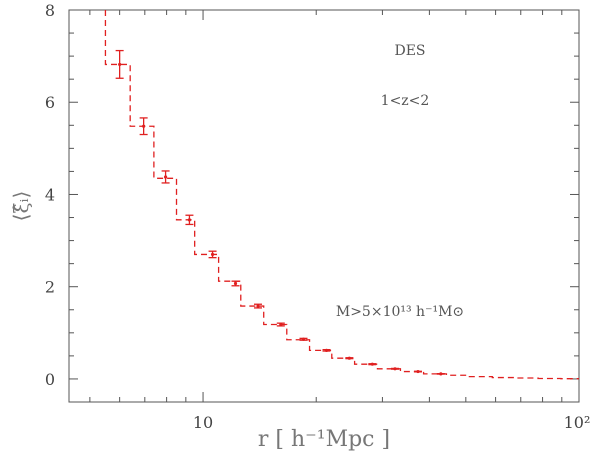 Image resolution: width=600 pixels, height=454 pixels. What do you see at coordinates (21, 206) in the screenshot?
I see `y-axis-label: ⟨ξ̂ᵢ⟩` at bounding box center [21, 206].